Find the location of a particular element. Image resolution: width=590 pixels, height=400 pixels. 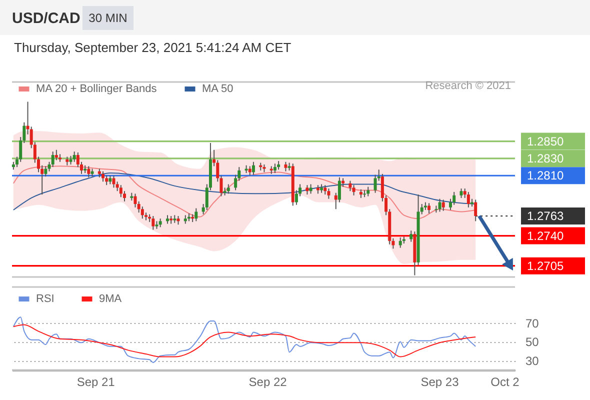

y-tick-label: 70 is located at coordinates (533, 323).